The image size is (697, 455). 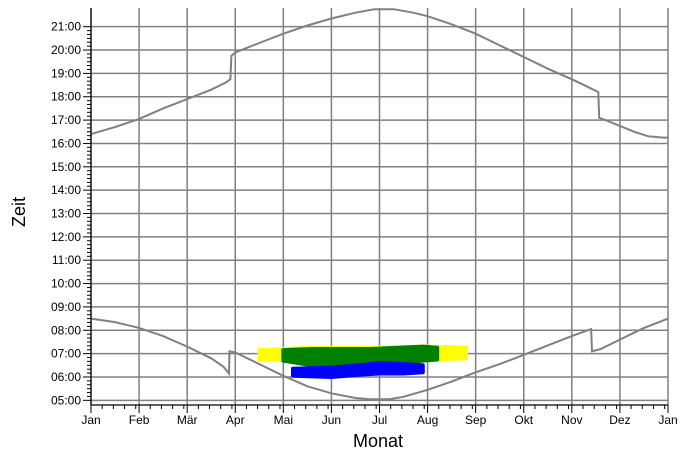 I want to click on y-tick-label: 06:00, so click(x=66, y=377).